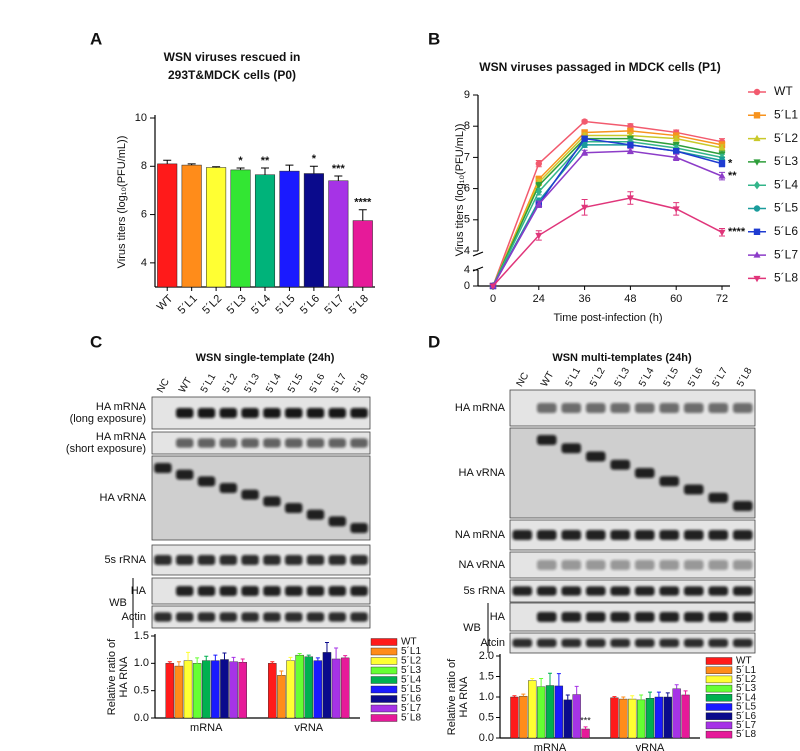 This screenshot has height=751, width=800. Describe the element at coordinates (308, 728) in the screenshot. I see `x-tick-label: vRNA` at that location.